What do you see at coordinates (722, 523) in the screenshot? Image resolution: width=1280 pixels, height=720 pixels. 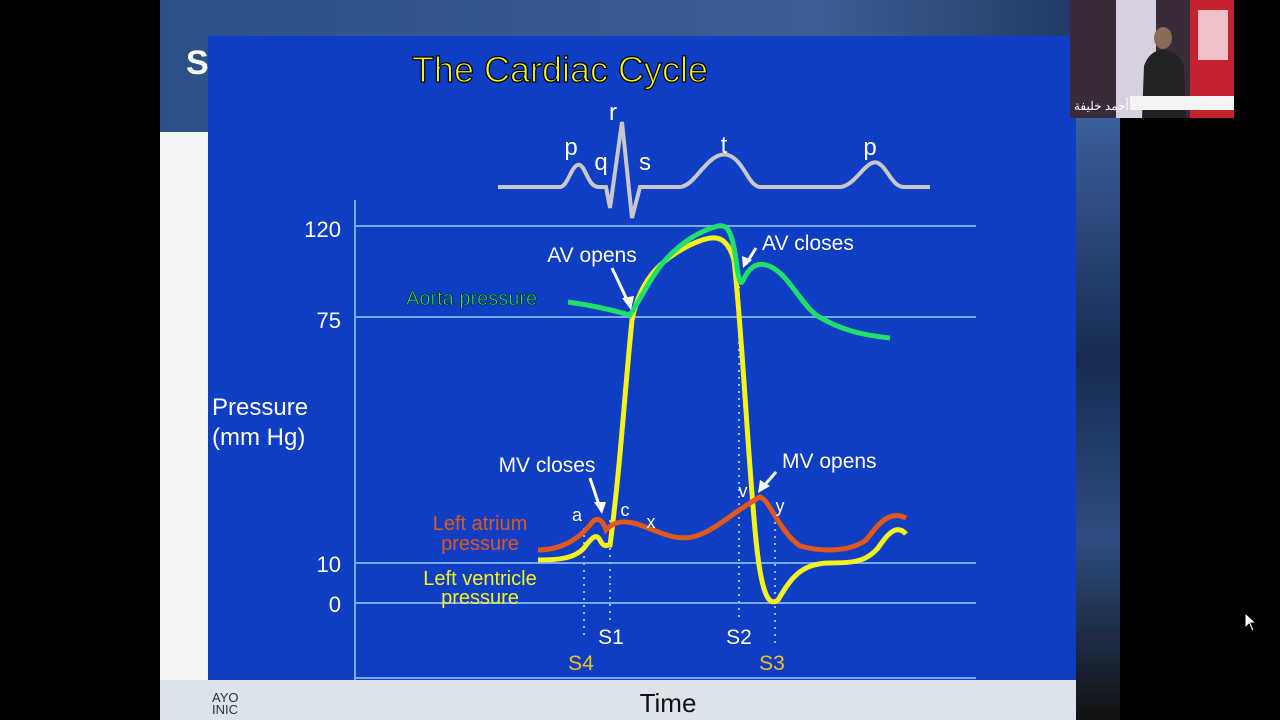 I see `left-atrium-pressure-curve` at bounding box center [722, 523].